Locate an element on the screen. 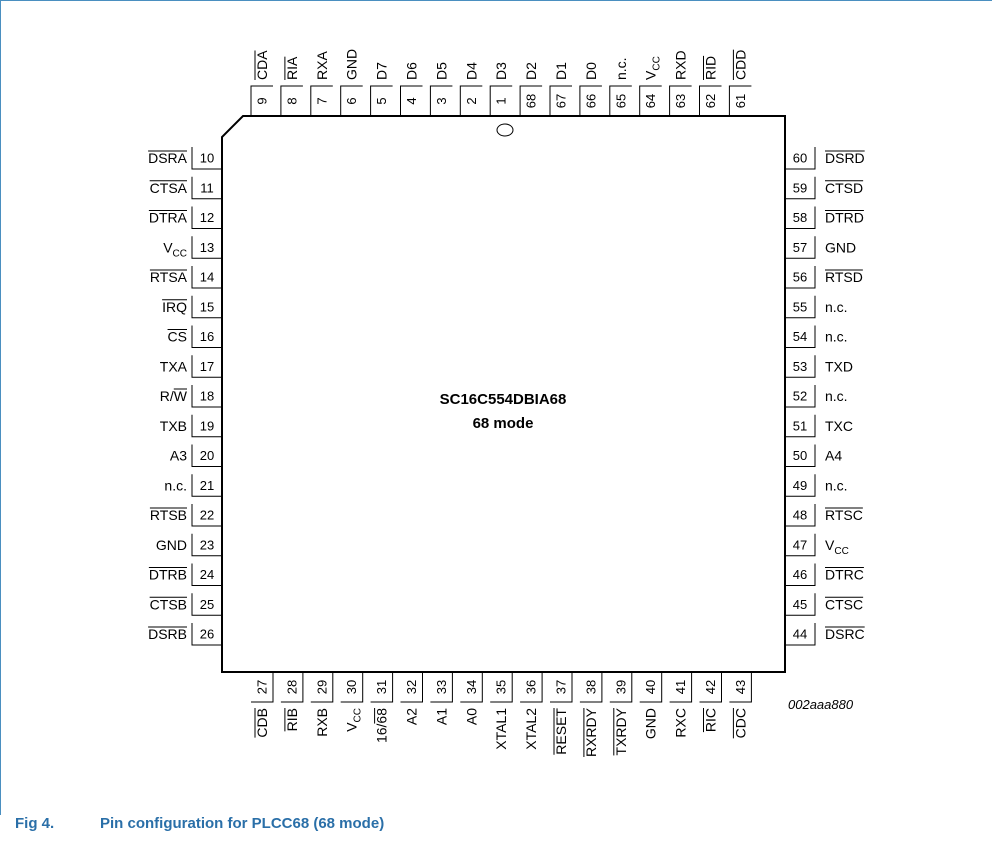  pin-9: CDA is located at coordinates (262, 65).